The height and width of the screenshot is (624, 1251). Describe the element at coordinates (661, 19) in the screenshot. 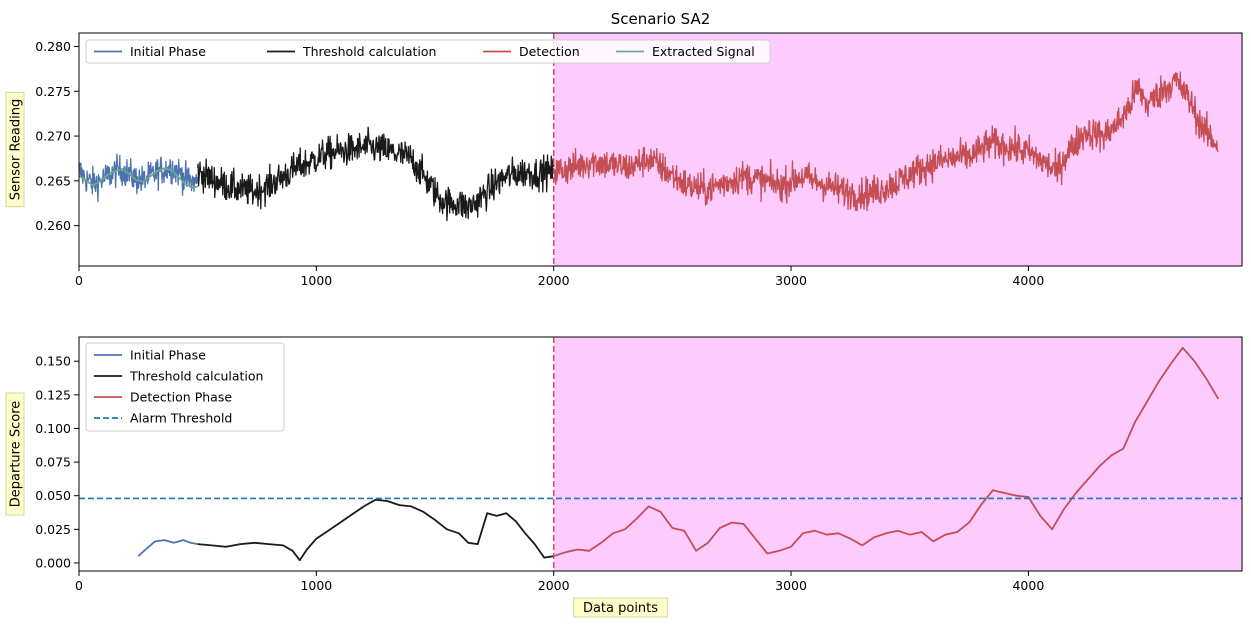

I see `chart-title: Scenario SA2` at that location.